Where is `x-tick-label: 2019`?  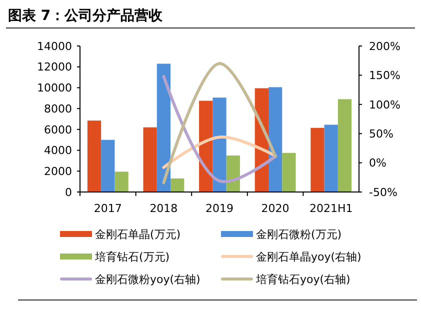
x-tick-label: 2019 is located at coordinates (220, 208).